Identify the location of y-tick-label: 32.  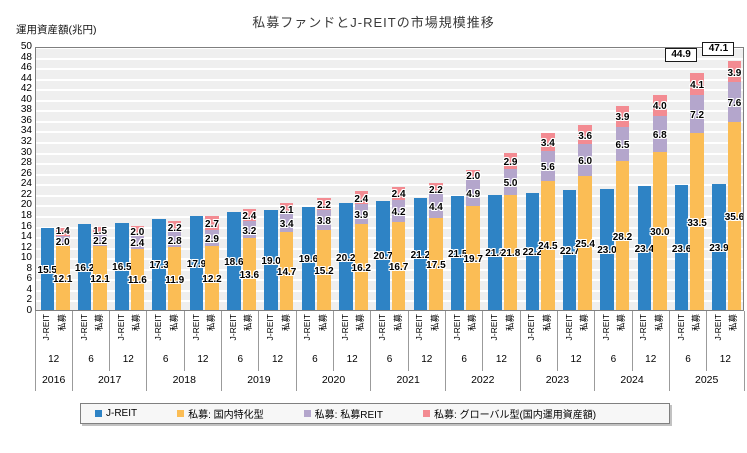
(26, 142).